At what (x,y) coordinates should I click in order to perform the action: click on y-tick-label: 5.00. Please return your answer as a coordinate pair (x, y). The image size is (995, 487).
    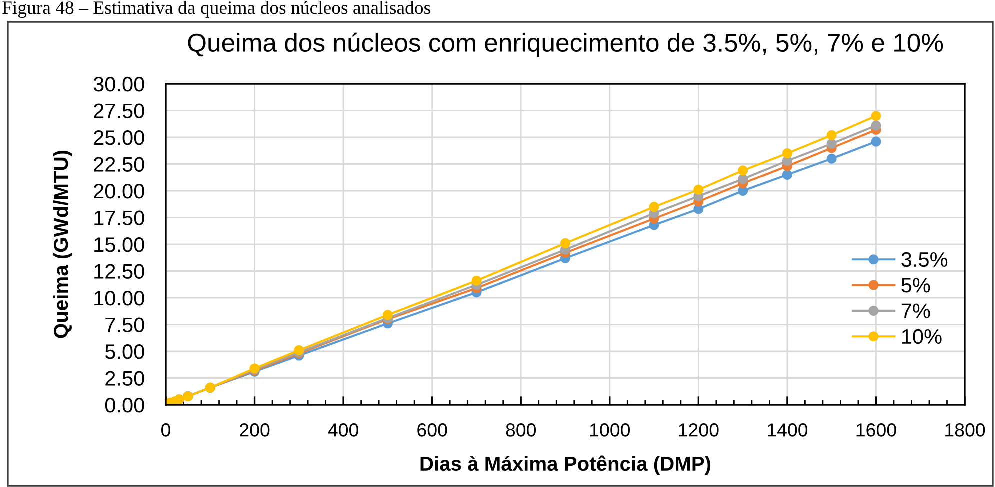
    Looking at the image, I should click on (124, 352).